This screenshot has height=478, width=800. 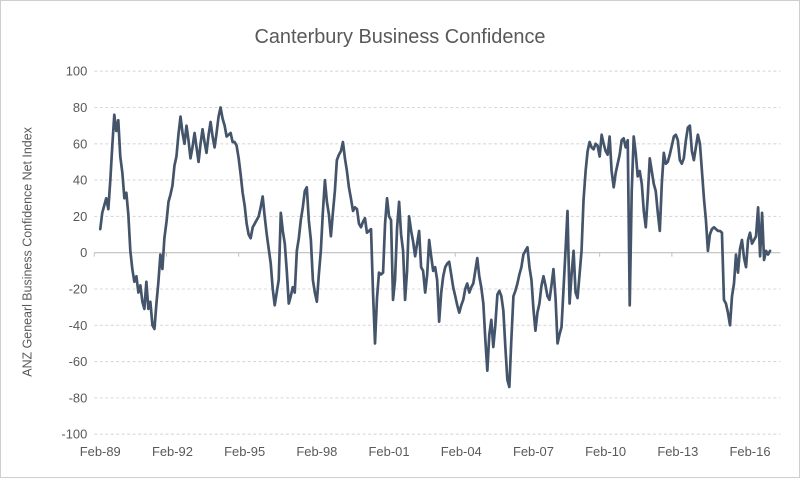 I want to click on y-tick-label: 40, so click(x=80, y=180).